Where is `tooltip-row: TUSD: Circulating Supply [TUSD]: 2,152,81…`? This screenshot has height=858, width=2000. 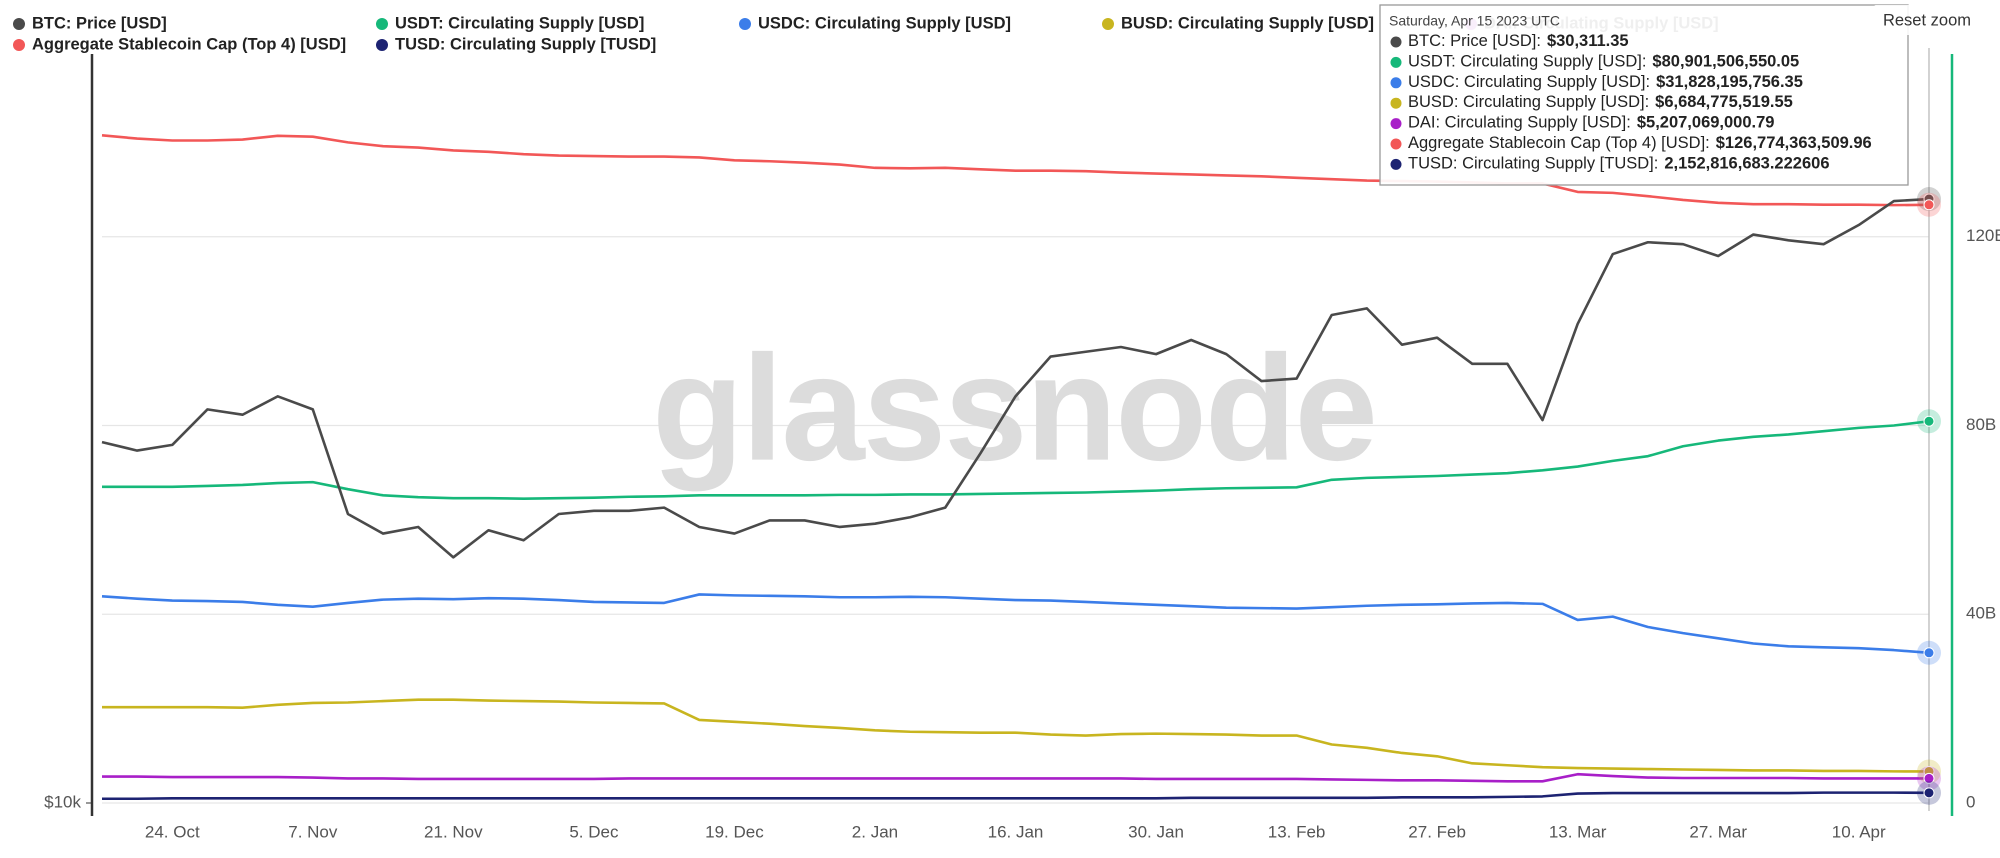 tooltip-row: TUSD: Circulating Supply [TUSD]: 2,152,81… is located at coordinates (1619, 164).